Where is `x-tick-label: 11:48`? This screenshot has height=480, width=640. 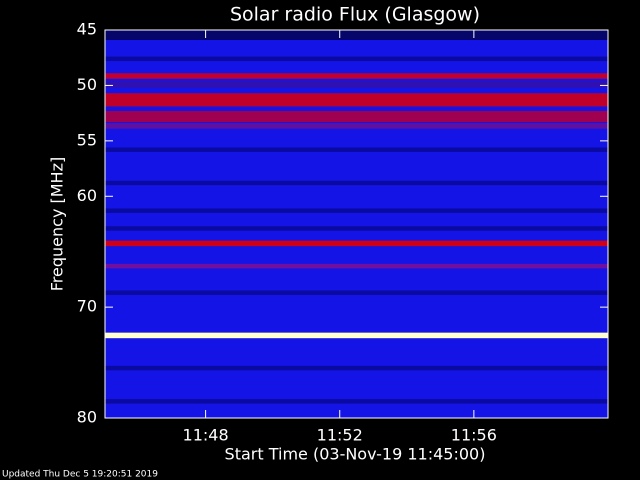 x-tick-label: 11:48 is located at coordinates (206, 435).